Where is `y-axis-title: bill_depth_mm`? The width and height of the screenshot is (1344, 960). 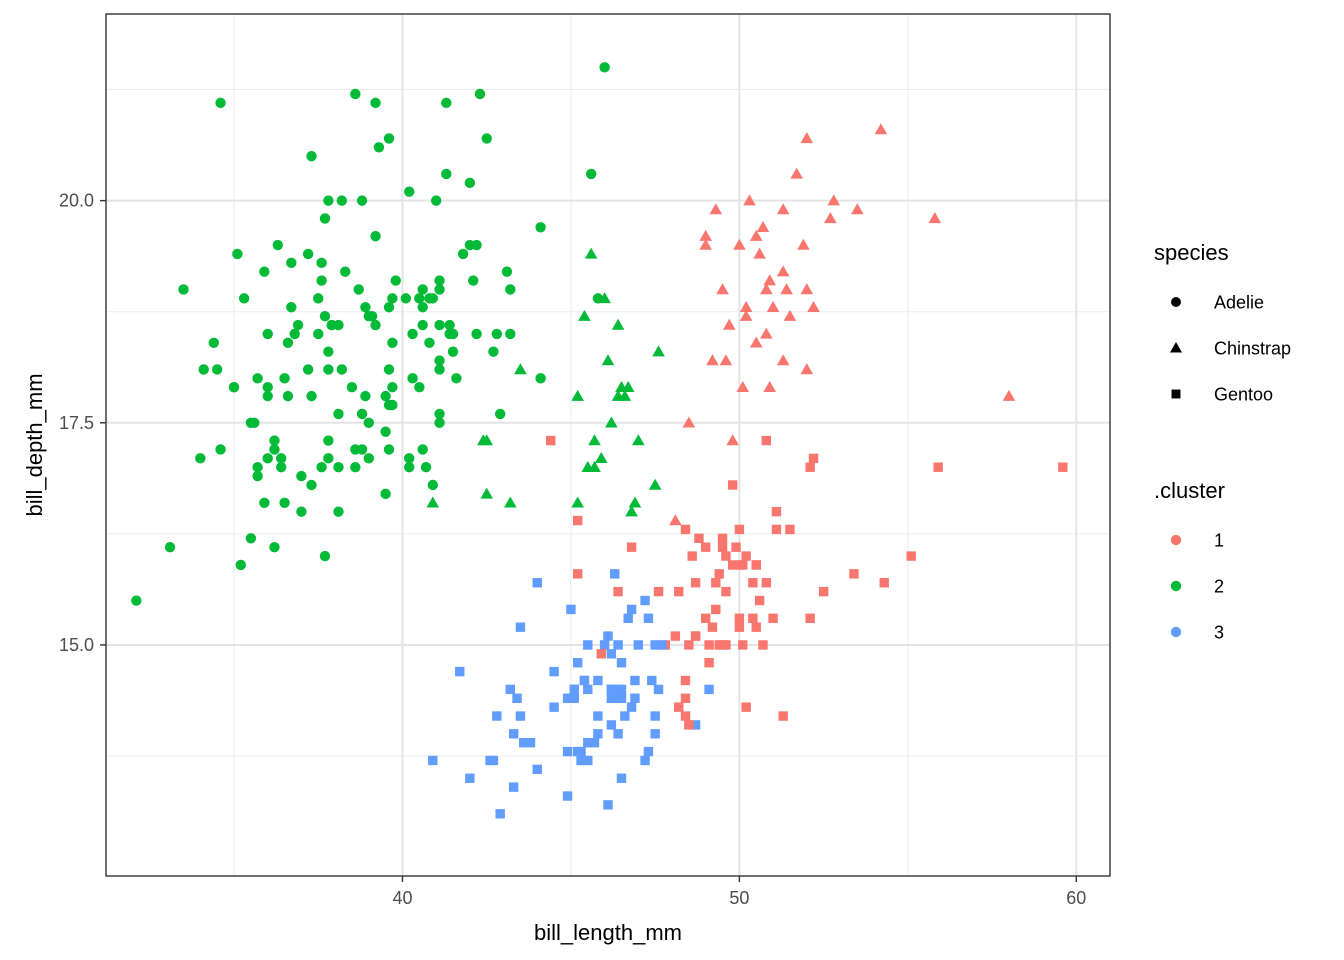 y-axis-title: bill_depth_mm is located at coordinates (34, 444).